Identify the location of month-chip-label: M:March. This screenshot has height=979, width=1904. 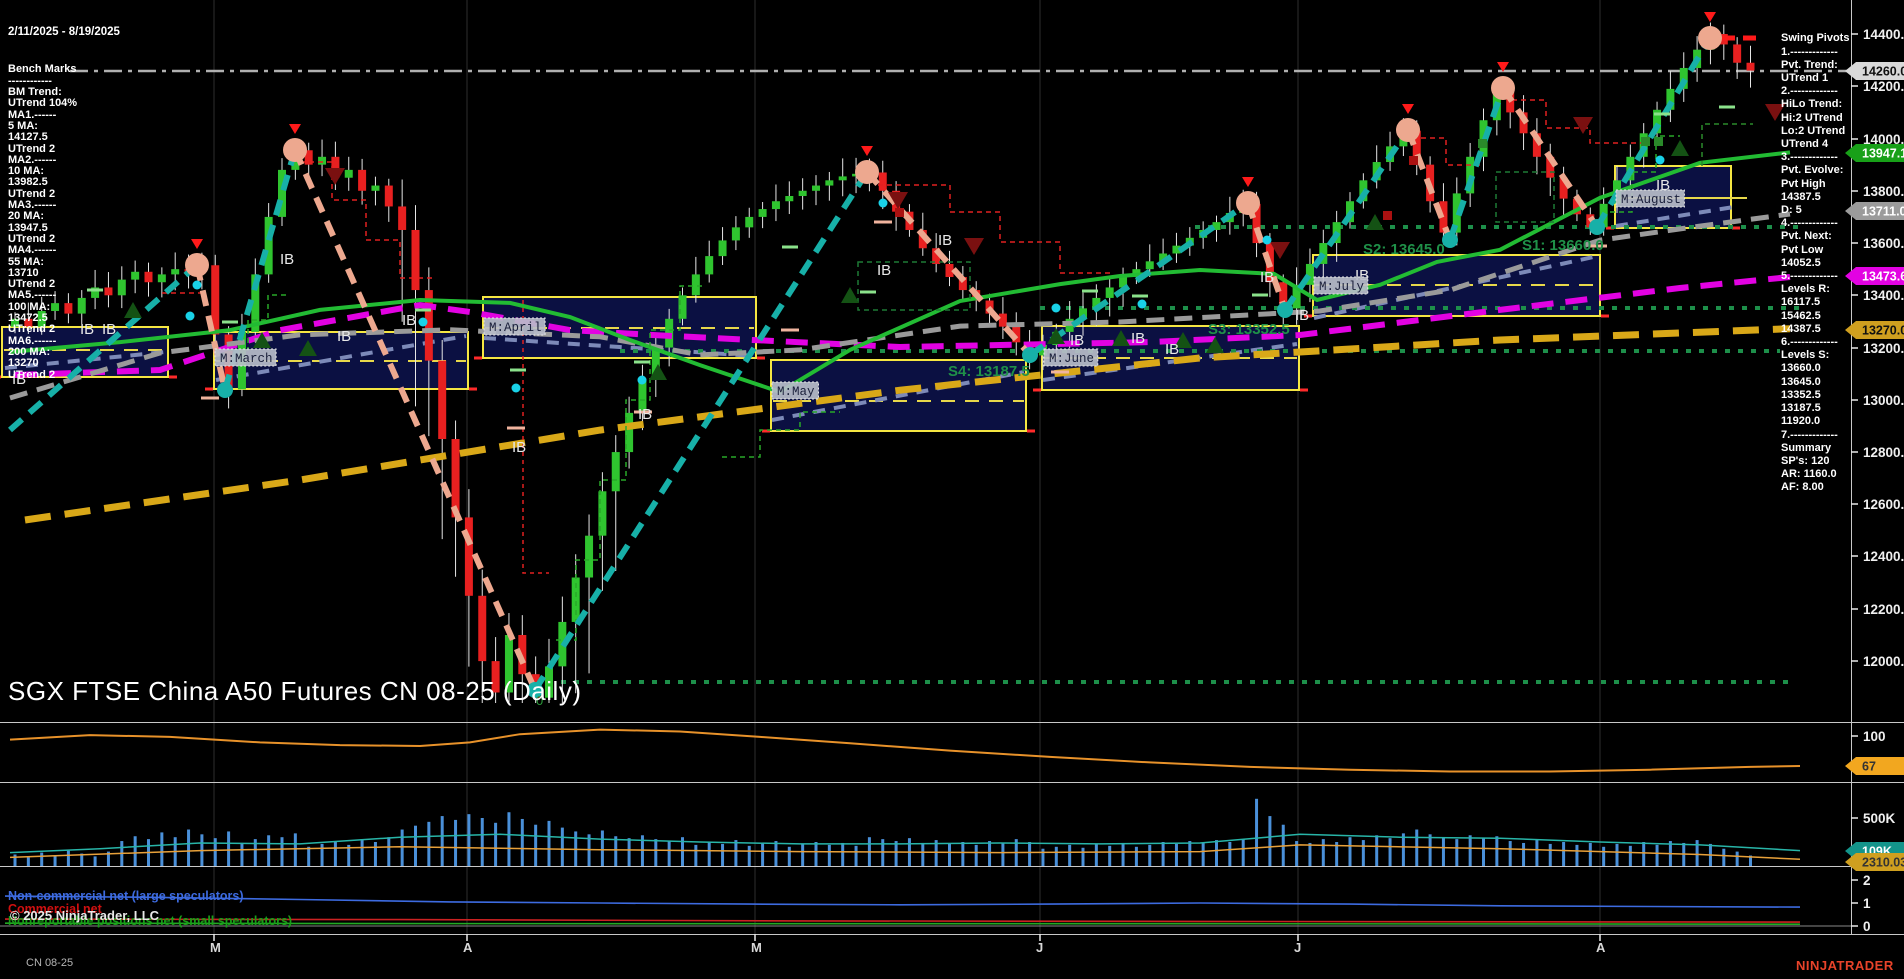
(246, 359).